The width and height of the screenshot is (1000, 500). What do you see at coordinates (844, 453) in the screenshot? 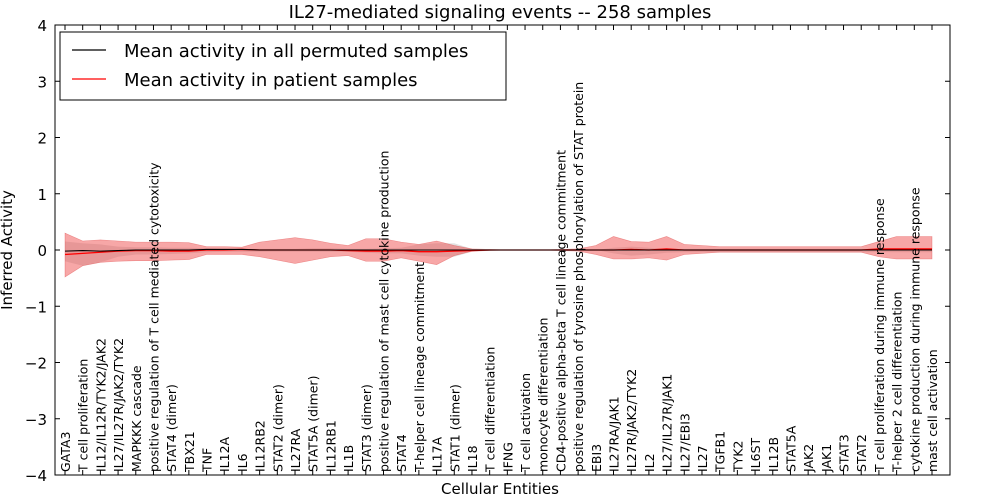
I see `x-tick-label: STAT3` at bounding box center [844, 453].